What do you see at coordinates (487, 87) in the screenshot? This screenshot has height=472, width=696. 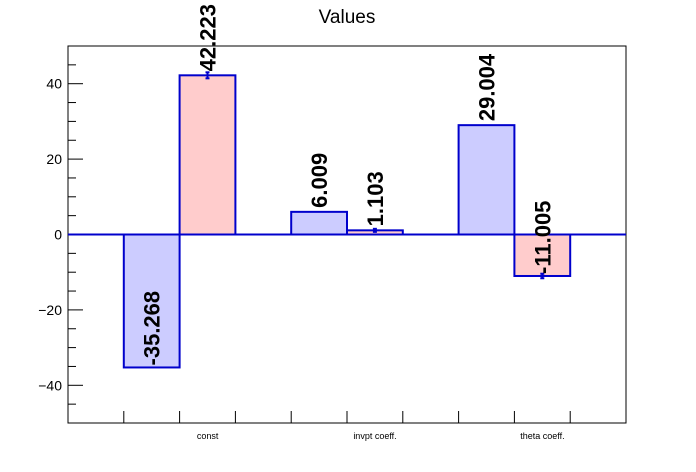 I see `data-label: 29.004` at bounding box center [487, 87].